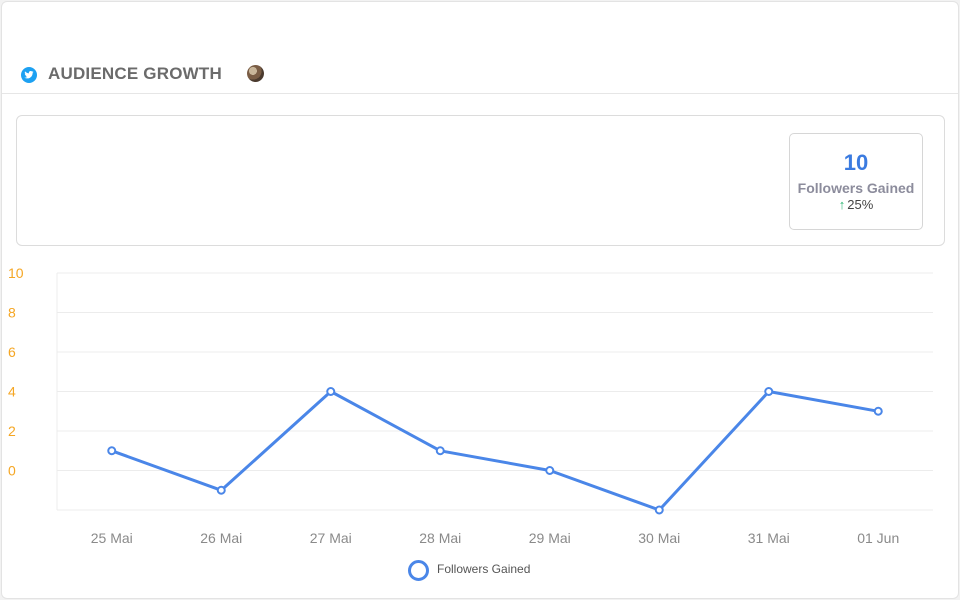 The height and width of the screenshot is (600, 960). Describe the element at coordinates (550, 538) in the screenshot. I see `x-tick-label: 29 Mai` at that location.